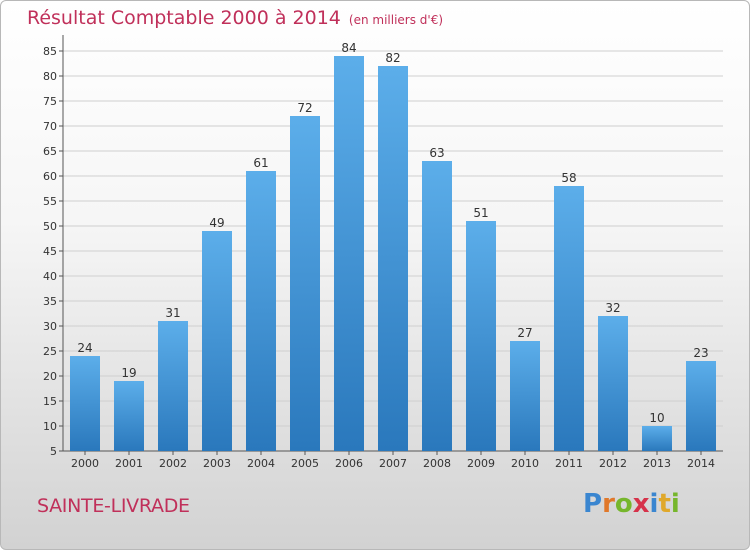 The image size is (750, 550). I want to click on bar-2013, so click(657, 438).